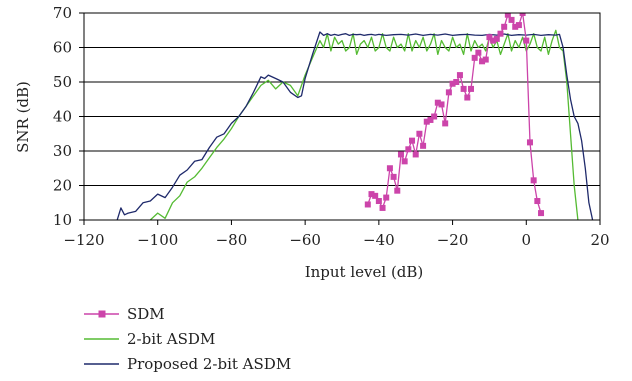 This screenshot has height=381, width=632. What do you see at coordinates (146, 314) in the screenshot?
I see `legend-label-0: SDM` at bounding box center [146, 314].